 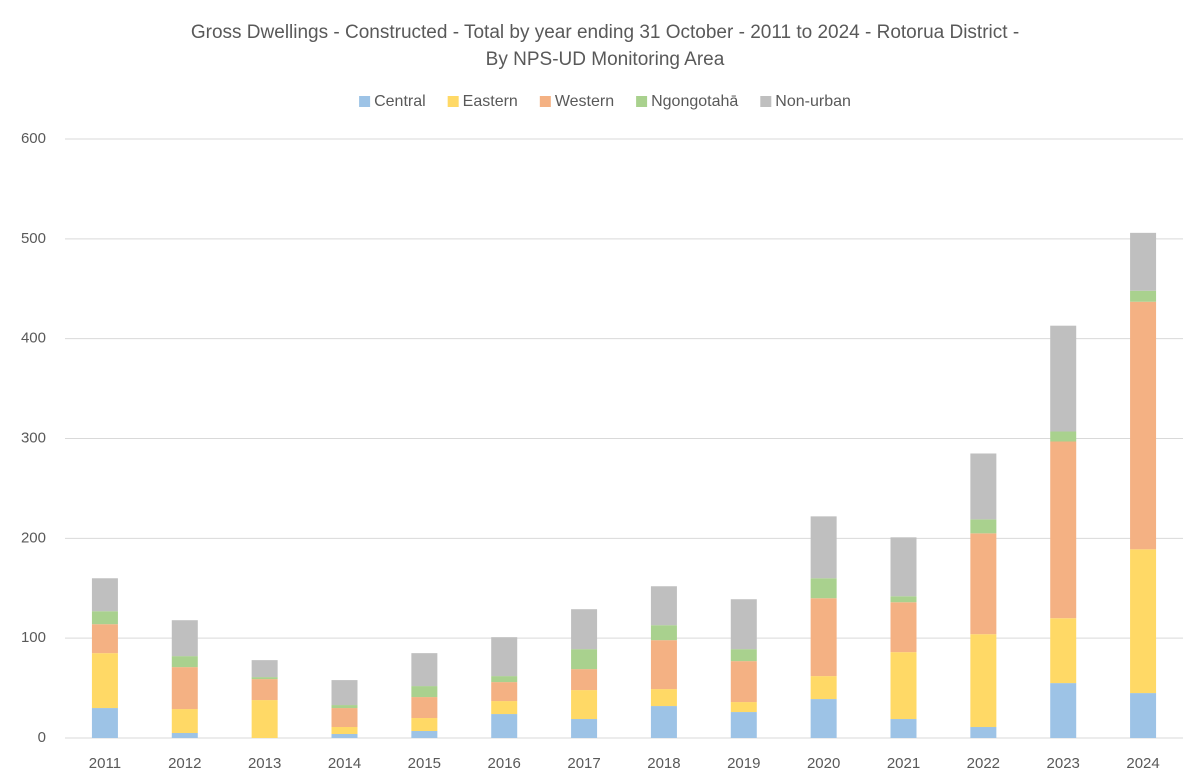 I want to click on y-tick-label: 100, so click(x=33, y=637).